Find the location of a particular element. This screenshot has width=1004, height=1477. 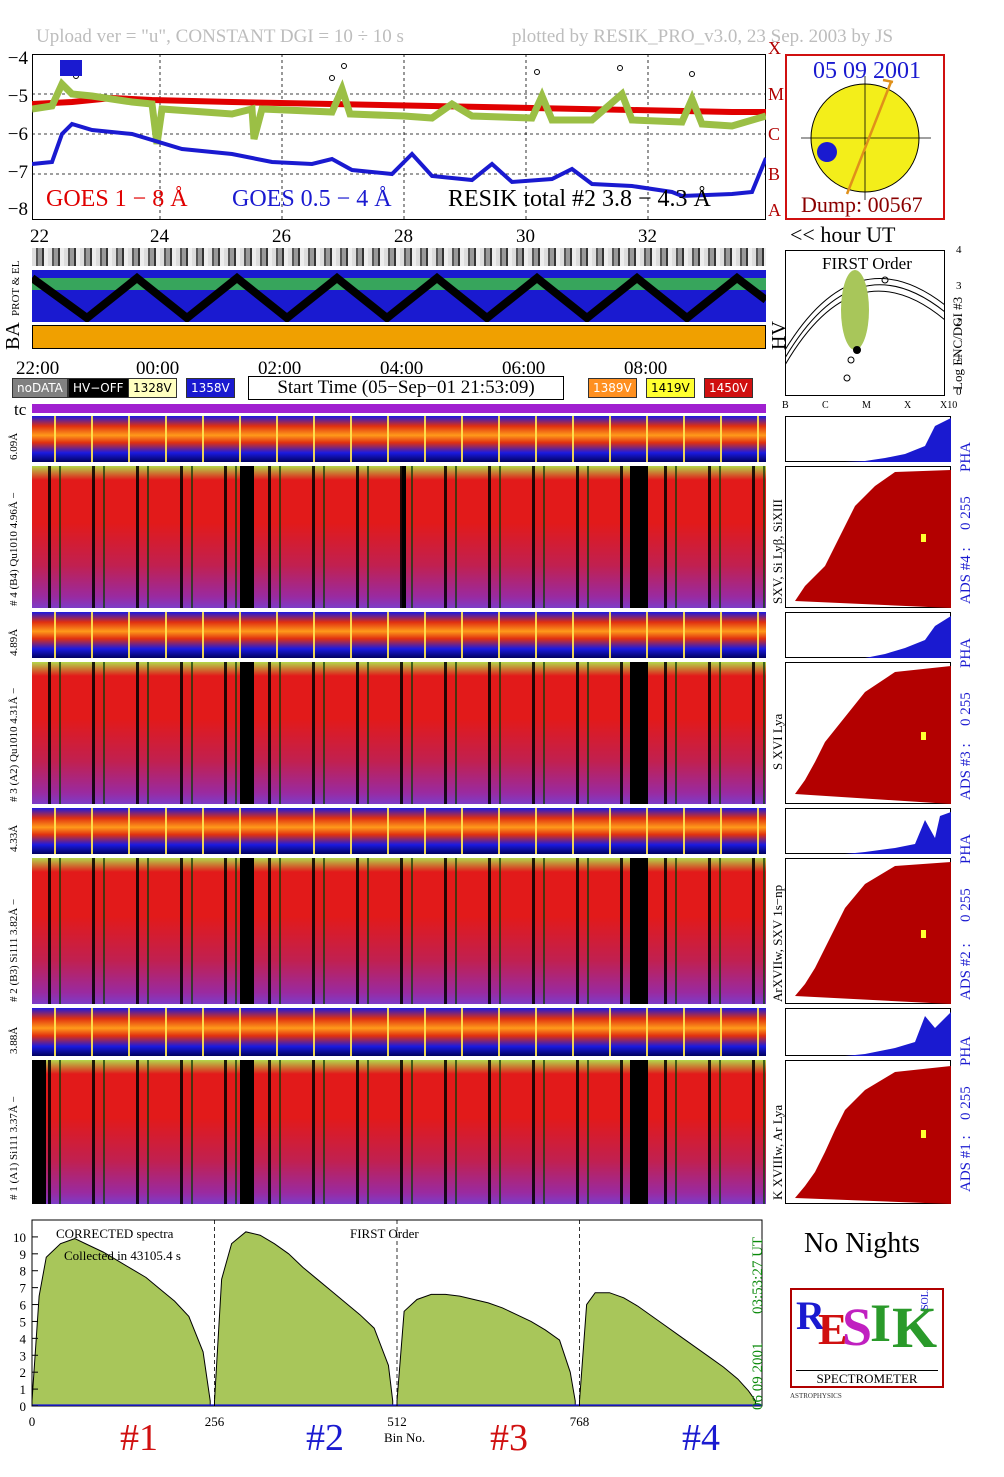

sun-dump: Dump: 00567 is located at coordinates (862, 204).